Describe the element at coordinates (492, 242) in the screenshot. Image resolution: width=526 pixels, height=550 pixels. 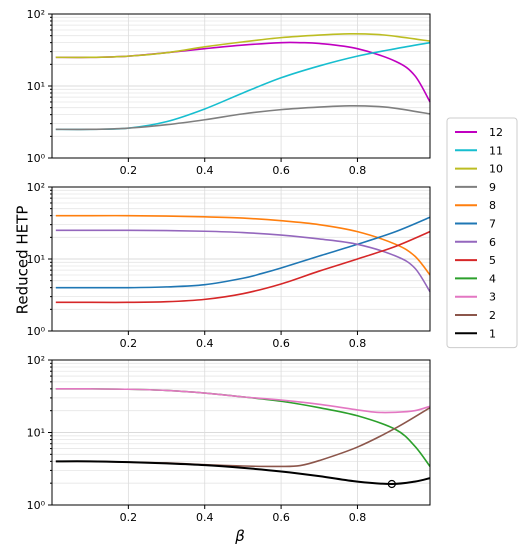
I see `legend-label-6: 6` at that location.